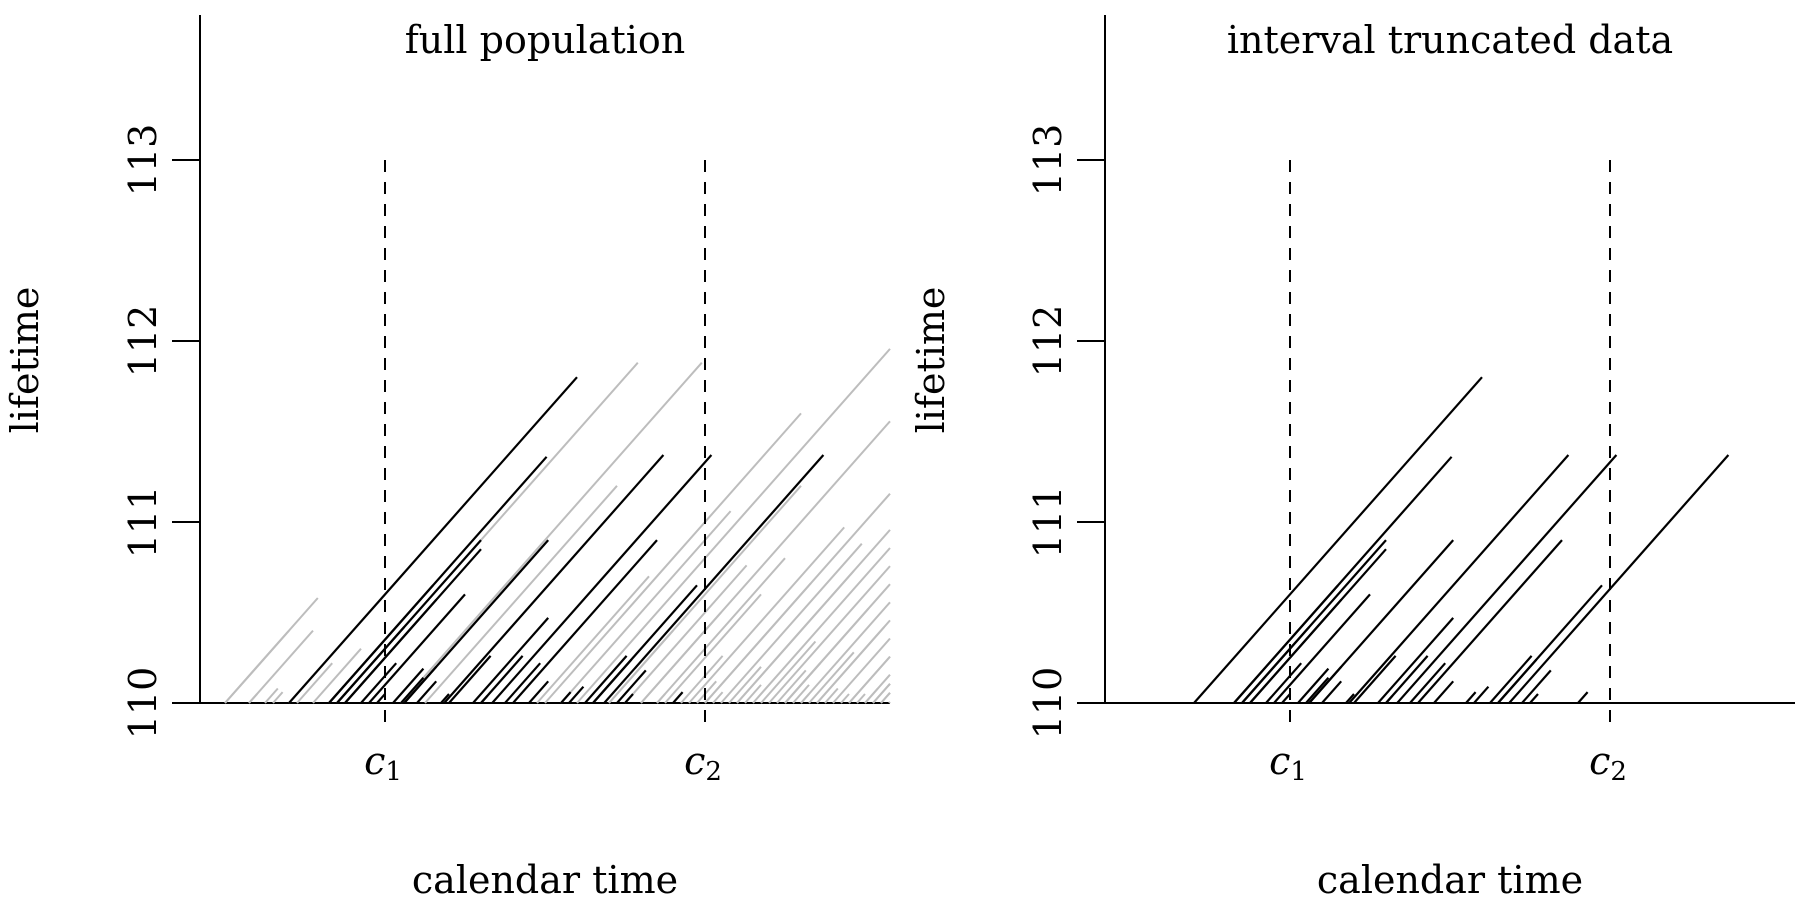  What do you see at coordinates (931, 360) in the screenshot?
I see `y-axis-title: lifetime` at bounding box center [931, 360].